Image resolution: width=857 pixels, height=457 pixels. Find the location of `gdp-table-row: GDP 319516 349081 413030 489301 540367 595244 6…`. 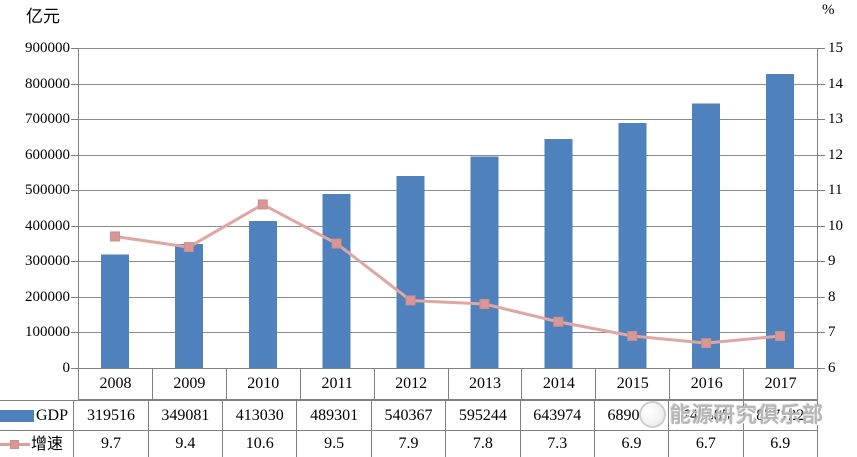

gdp-table-row: GDP 319516 349081 413030 489301 540367 595244 6… is located at coordinates (409, 415).